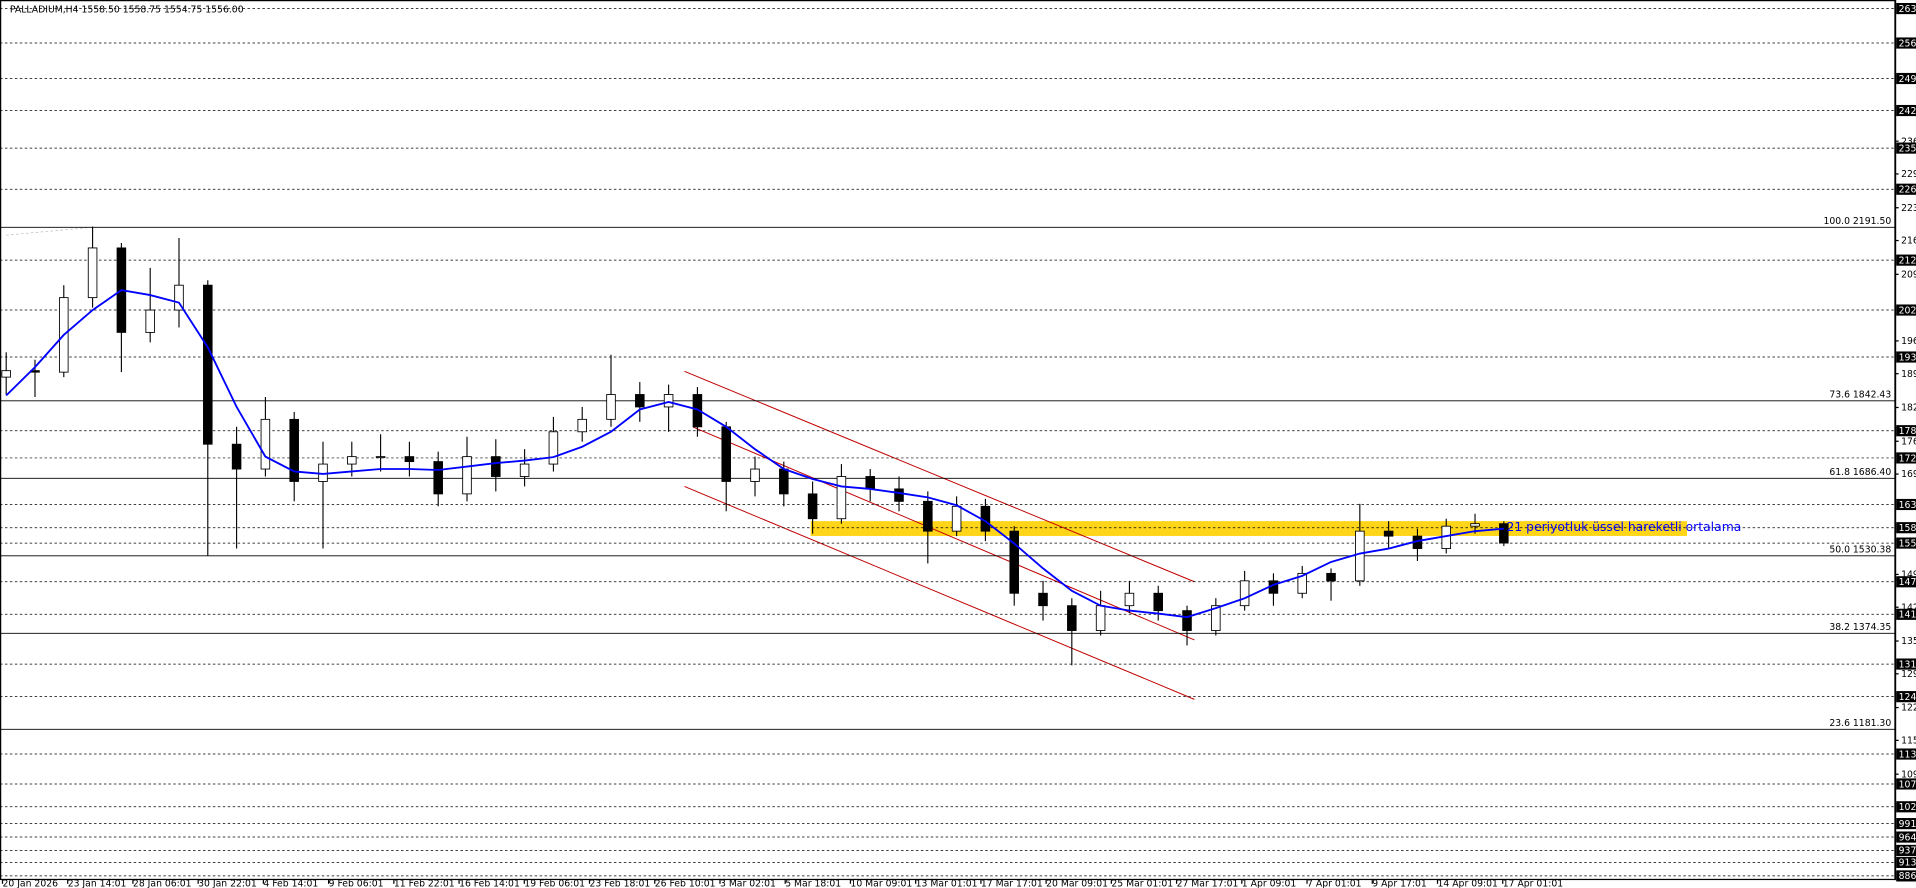  Describe the element at coordinates (1334, 883) in the screenshot. I see `x-tick-label: 7 Apr 01:01` at that location.